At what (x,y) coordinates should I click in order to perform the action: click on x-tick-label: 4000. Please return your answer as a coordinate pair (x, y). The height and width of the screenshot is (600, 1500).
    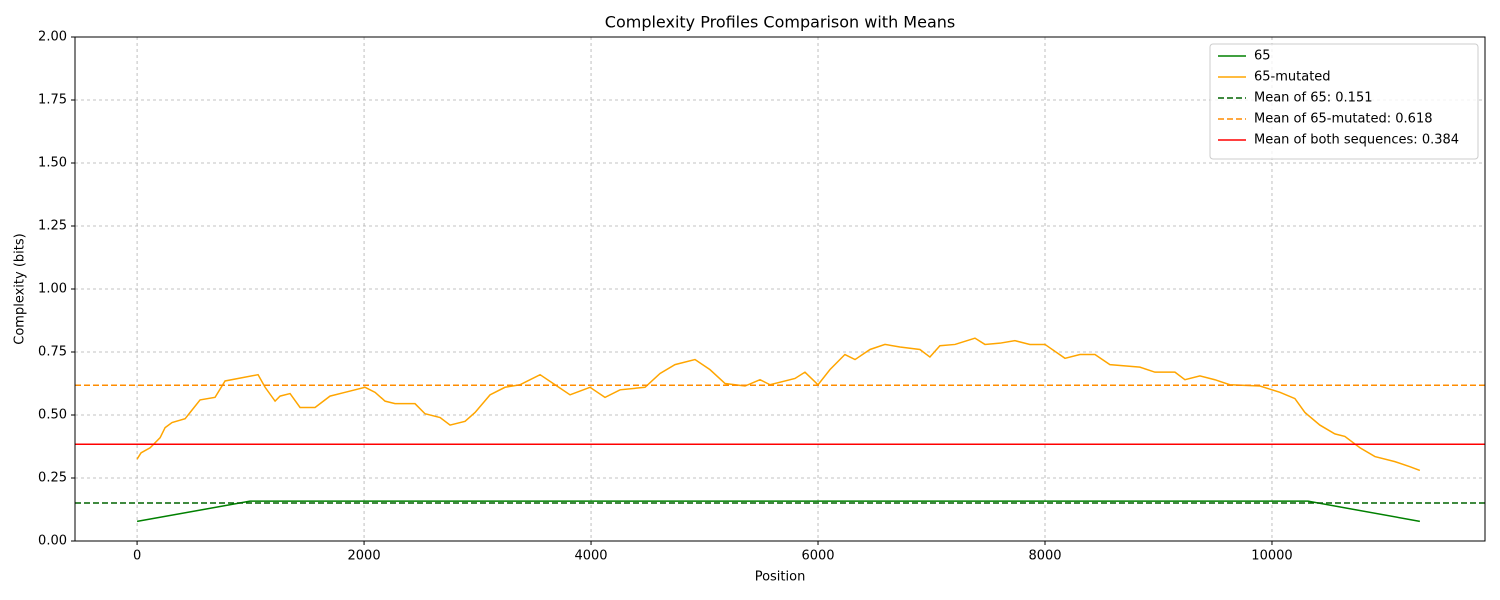
    Looking at the image, I should click on (590, 556).